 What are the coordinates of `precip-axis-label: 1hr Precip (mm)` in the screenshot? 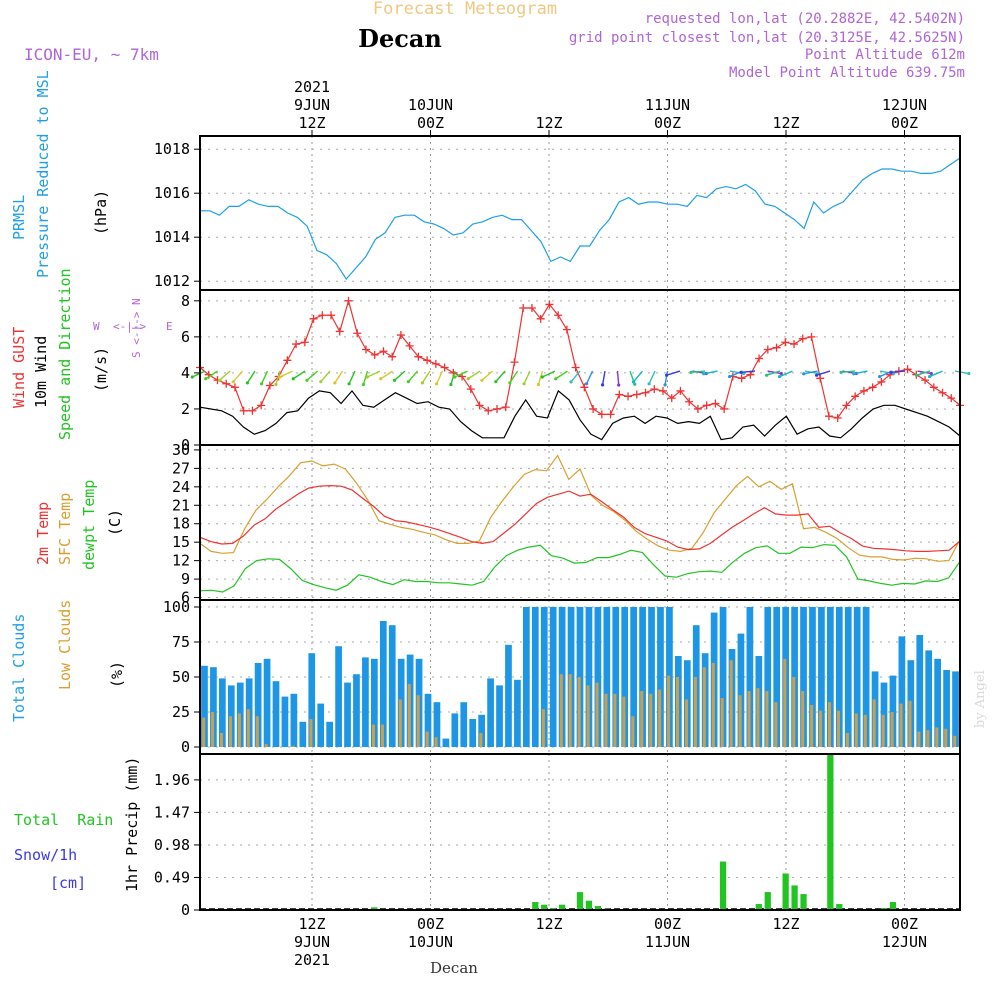 It's located at (132, 824).